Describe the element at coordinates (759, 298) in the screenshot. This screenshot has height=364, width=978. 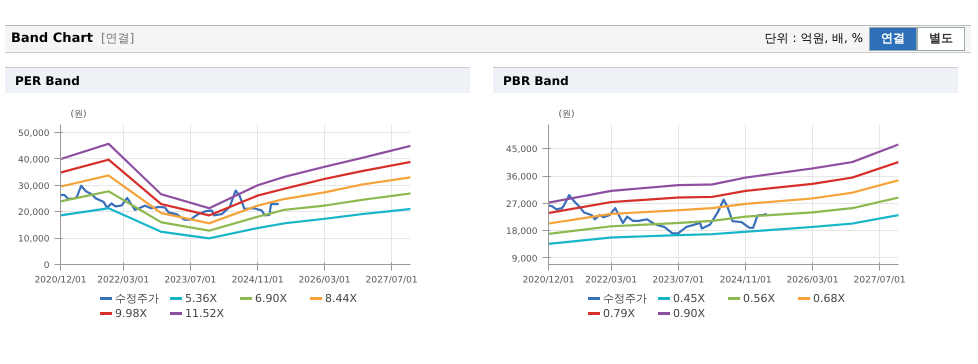
I see `legend-label: 0.56X` at that location.